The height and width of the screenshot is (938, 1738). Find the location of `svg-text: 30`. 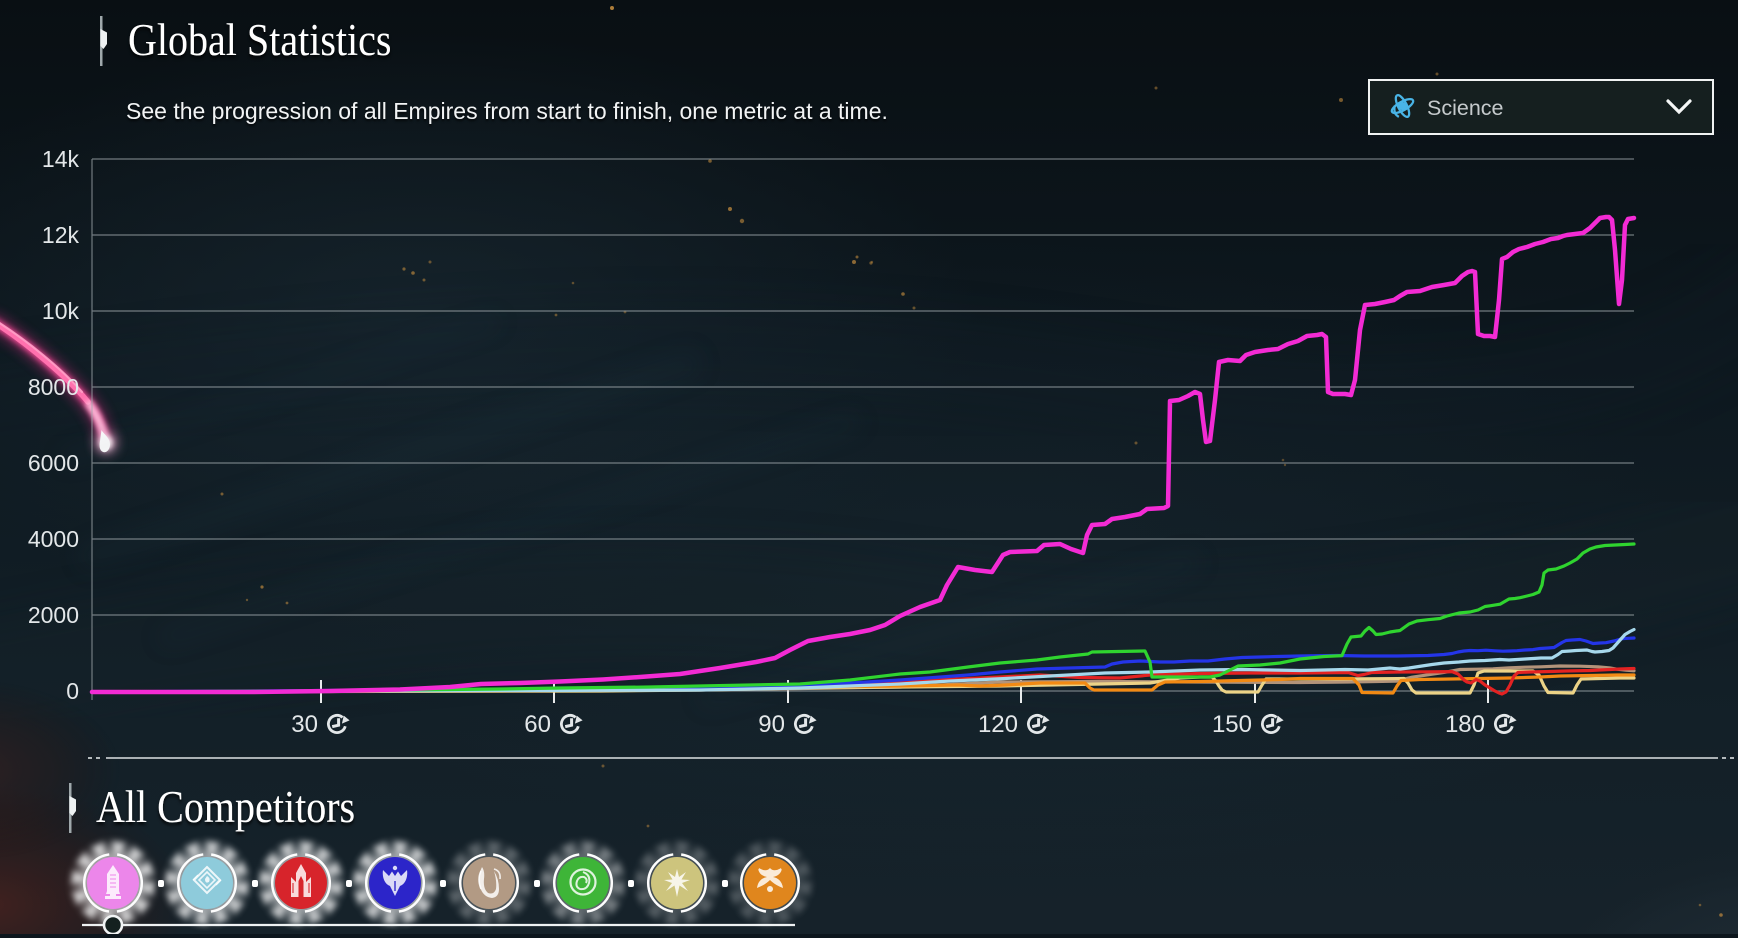

svg-text: 30 is located at coordinates (304, 724).